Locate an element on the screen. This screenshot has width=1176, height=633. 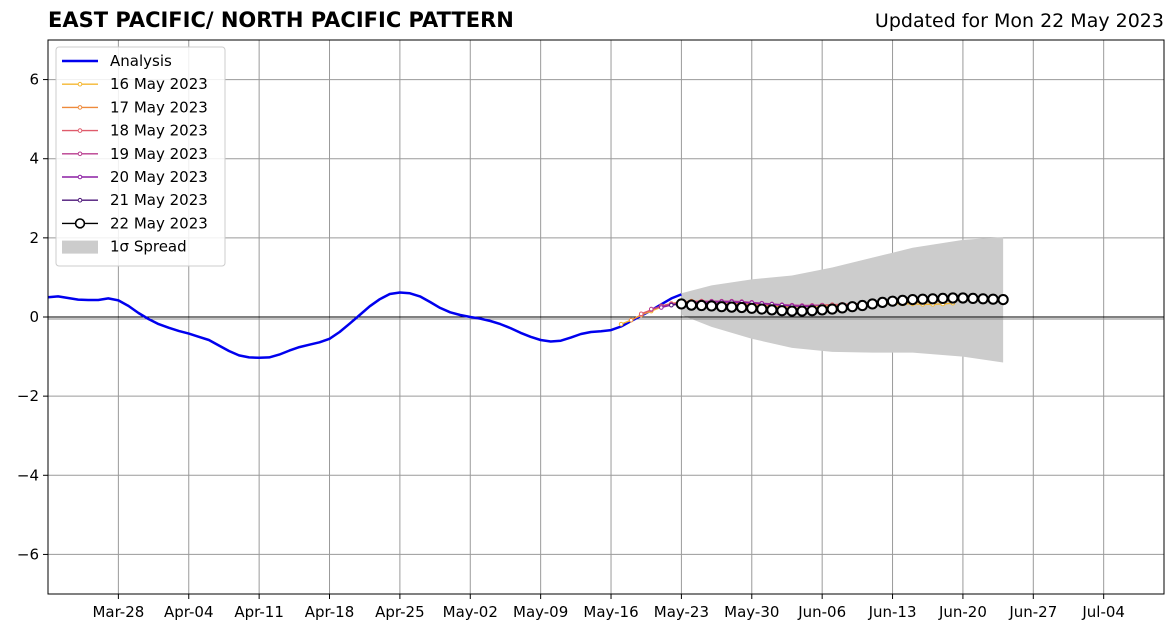
spread-layer is located at coordinates (842, 300).